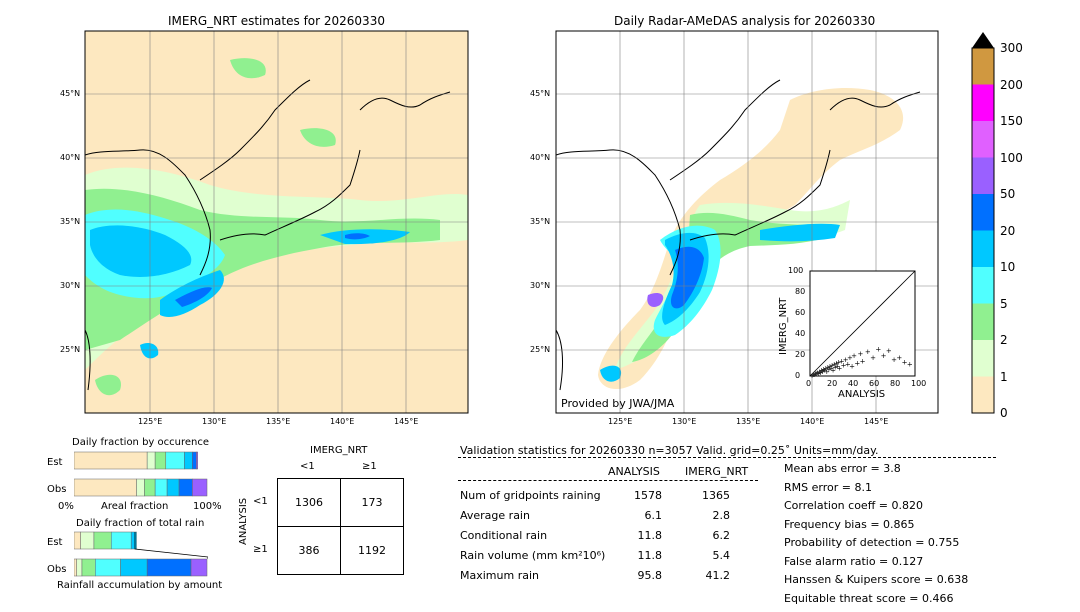 The width and height of the screenshot is (1080, 612). What do you see at coordinates (1004, 413) in the screenshot?
I see `colorbar-tick: 0` at bounding box center [1004, 413].